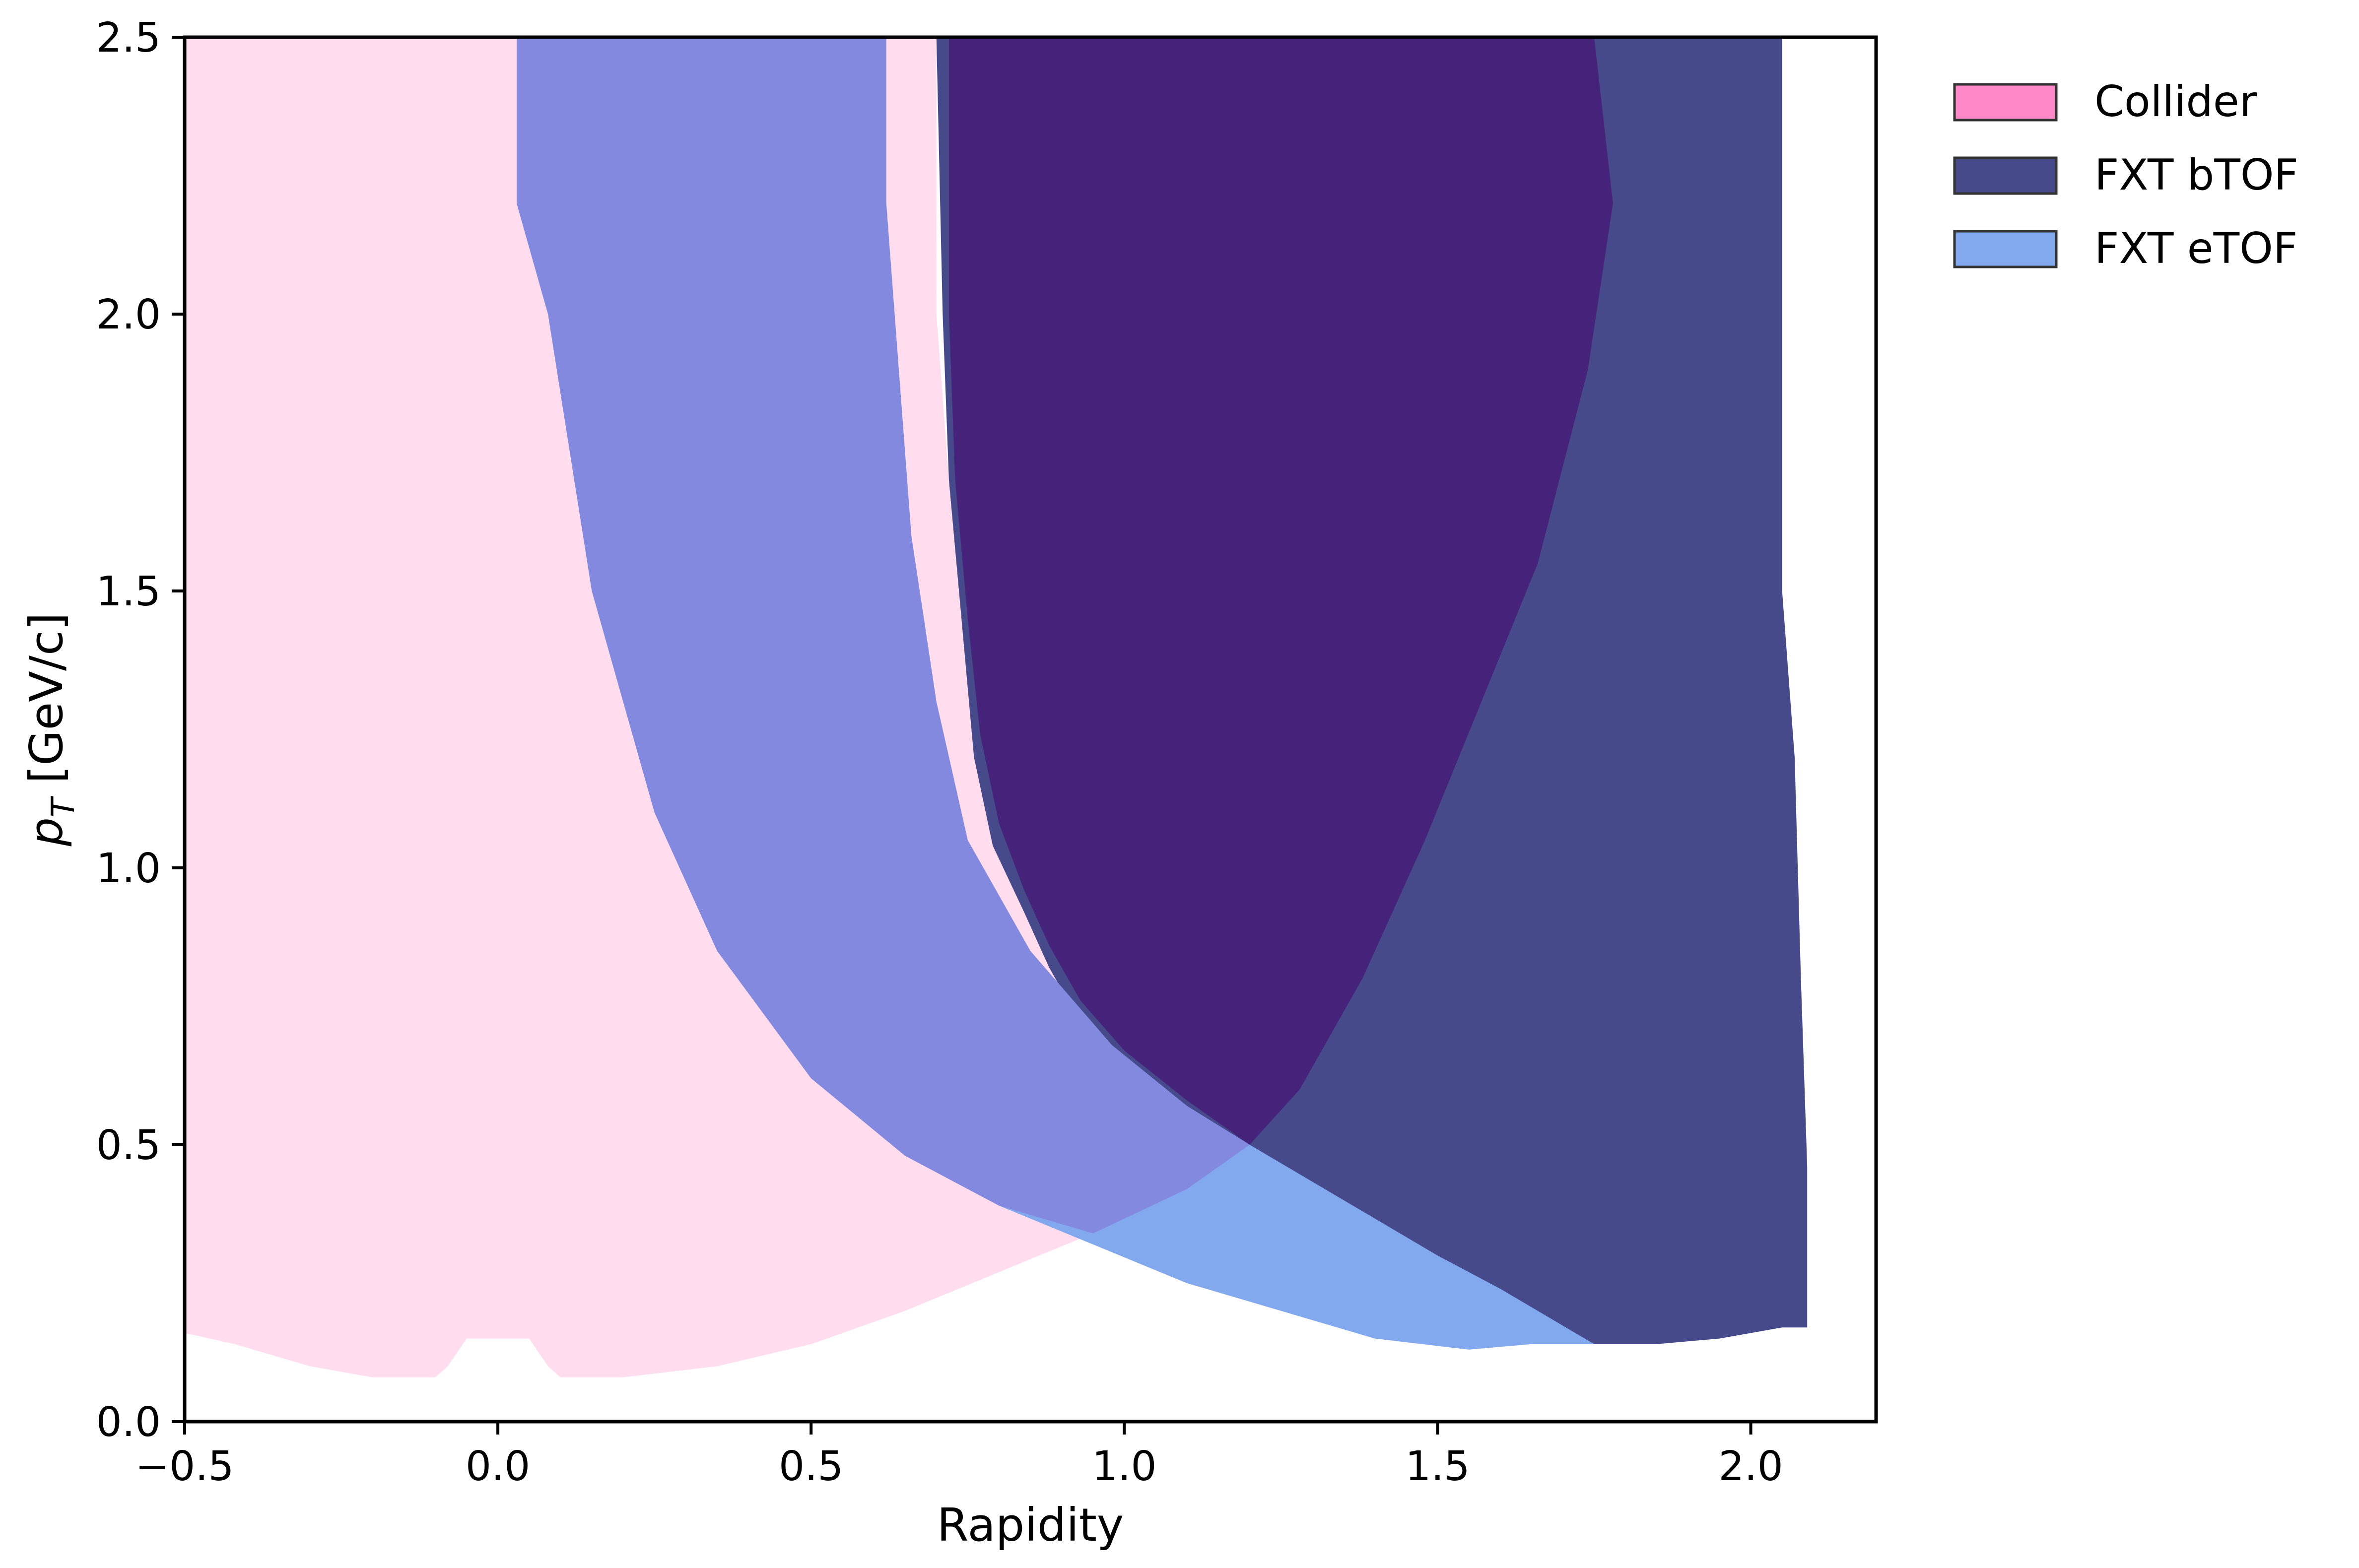  Describe the element at coordinates (128, 1145) in the screenshot. I see `y-tick-label: 0.5` at that location.